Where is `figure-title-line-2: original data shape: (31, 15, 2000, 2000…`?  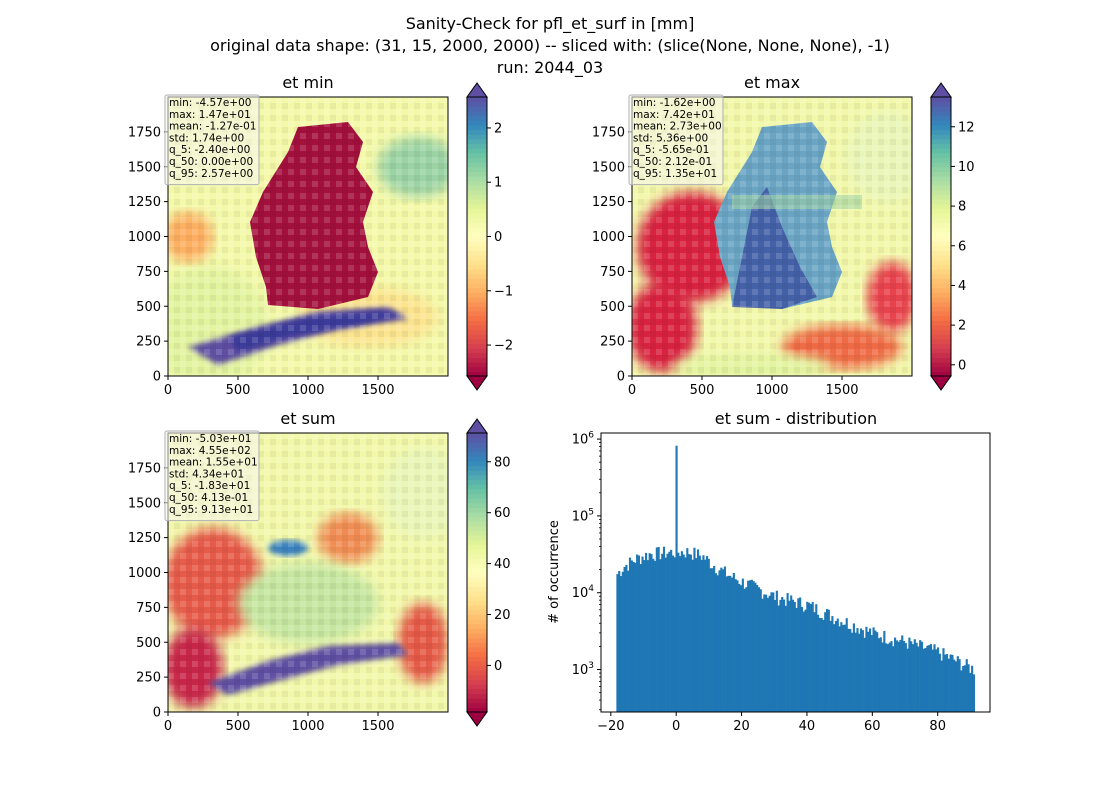
figure-title-line-2: original data shape: (31, 15, 2000, 2000… is located at coordinates (550, 45).